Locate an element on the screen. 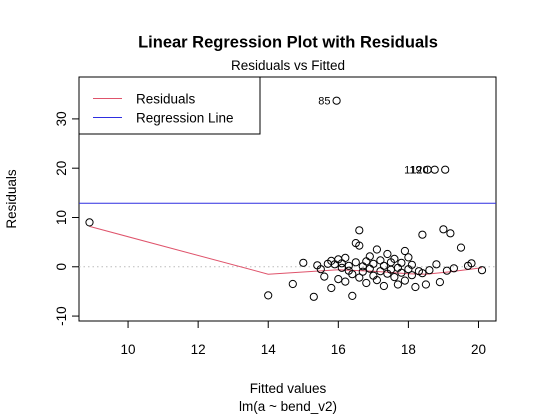  outlier-label: 120 is located at coordinates (419, 171).